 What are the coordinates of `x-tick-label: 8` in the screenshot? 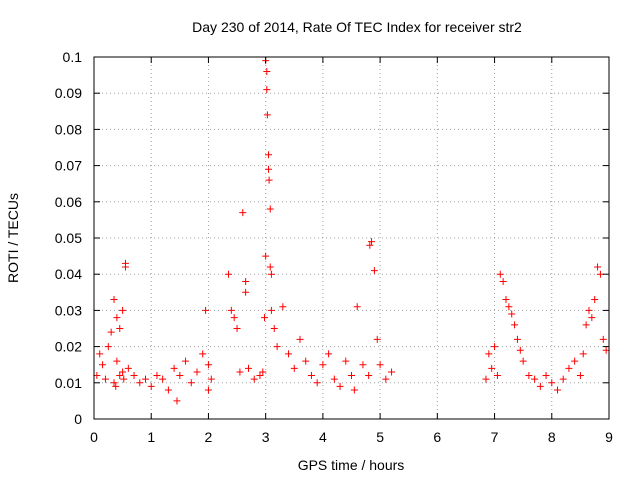 It's located at (552, 437).